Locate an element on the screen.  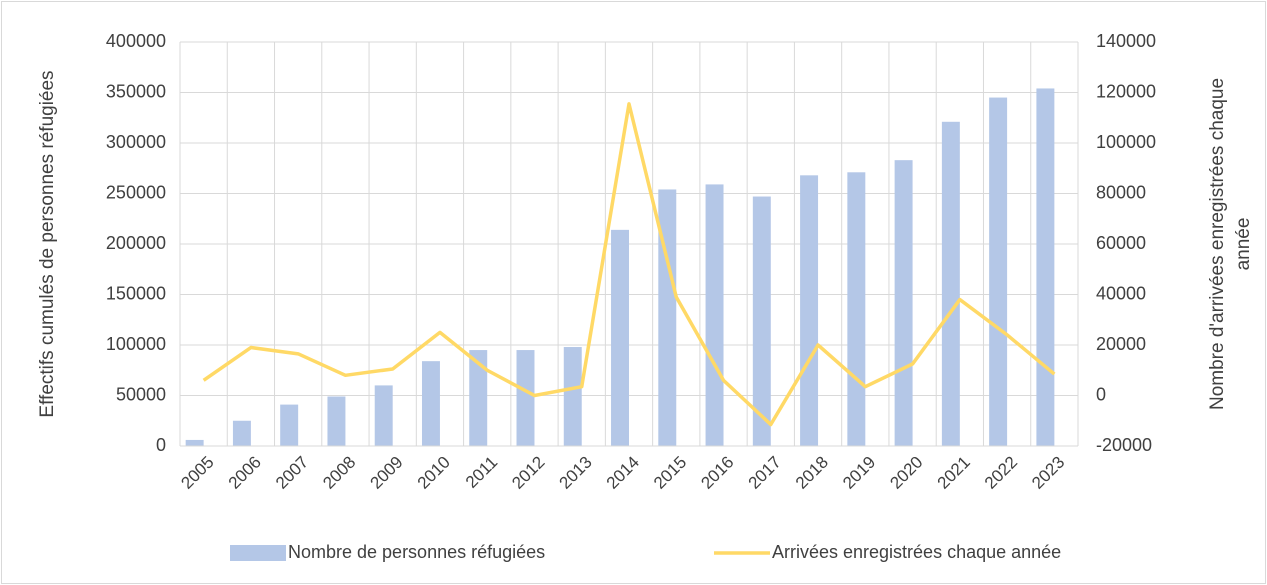
y2-tick-label: 100000 is located at coordinates (1126, 142).